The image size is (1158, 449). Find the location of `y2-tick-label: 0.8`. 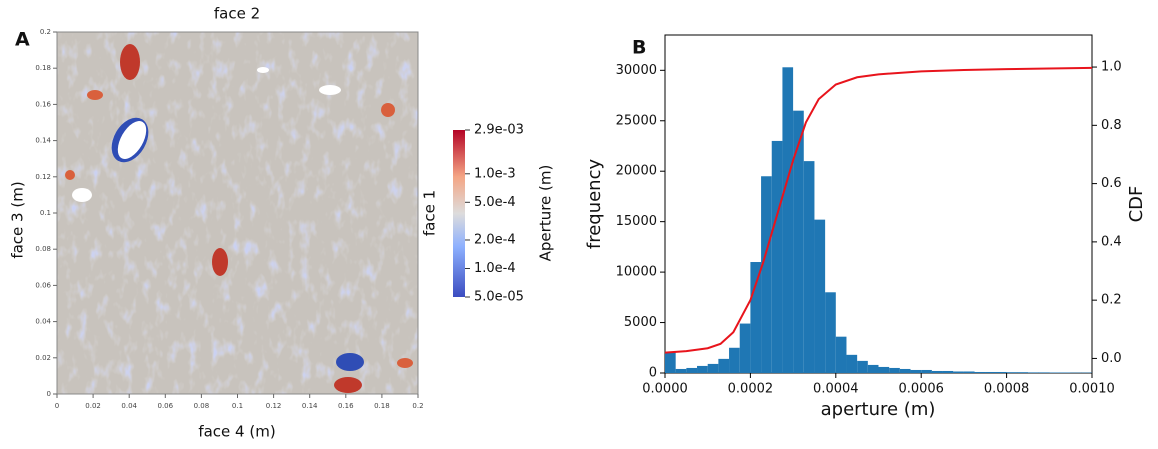

y2-tick-label: 0.8 is located at coordinates (1111, 125).